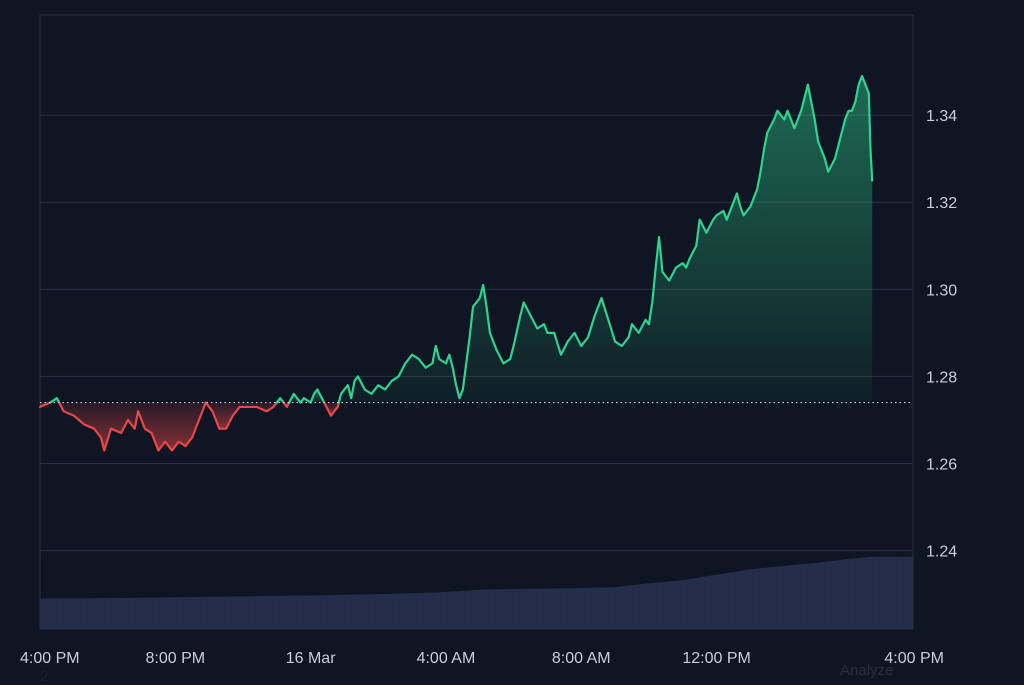 The image size is (1024, 685). Describe the element at coordinates (176, 658) in the screenshot. I see `x-tick-label: 8:00 PM` at that location.